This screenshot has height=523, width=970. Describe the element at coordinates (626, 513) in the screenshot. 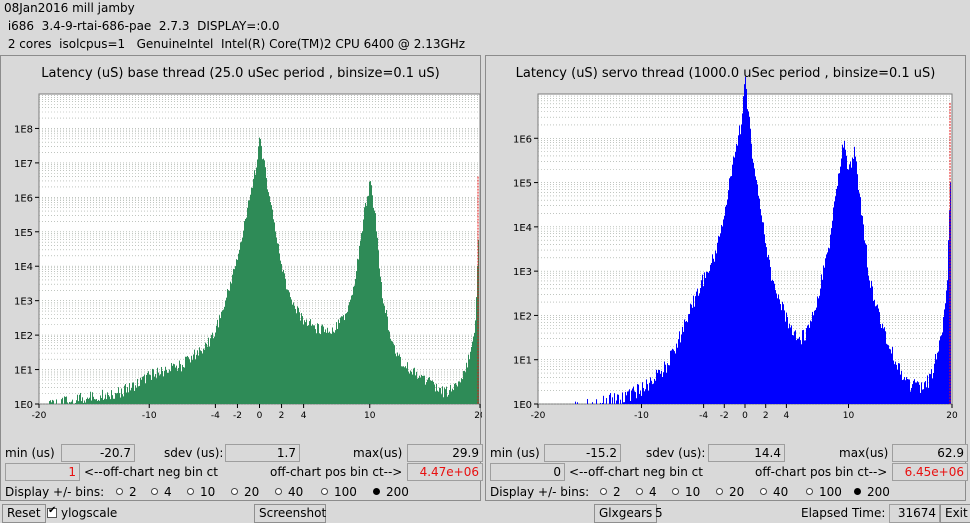

I see `glxgears-button: Glxgears` at that location.